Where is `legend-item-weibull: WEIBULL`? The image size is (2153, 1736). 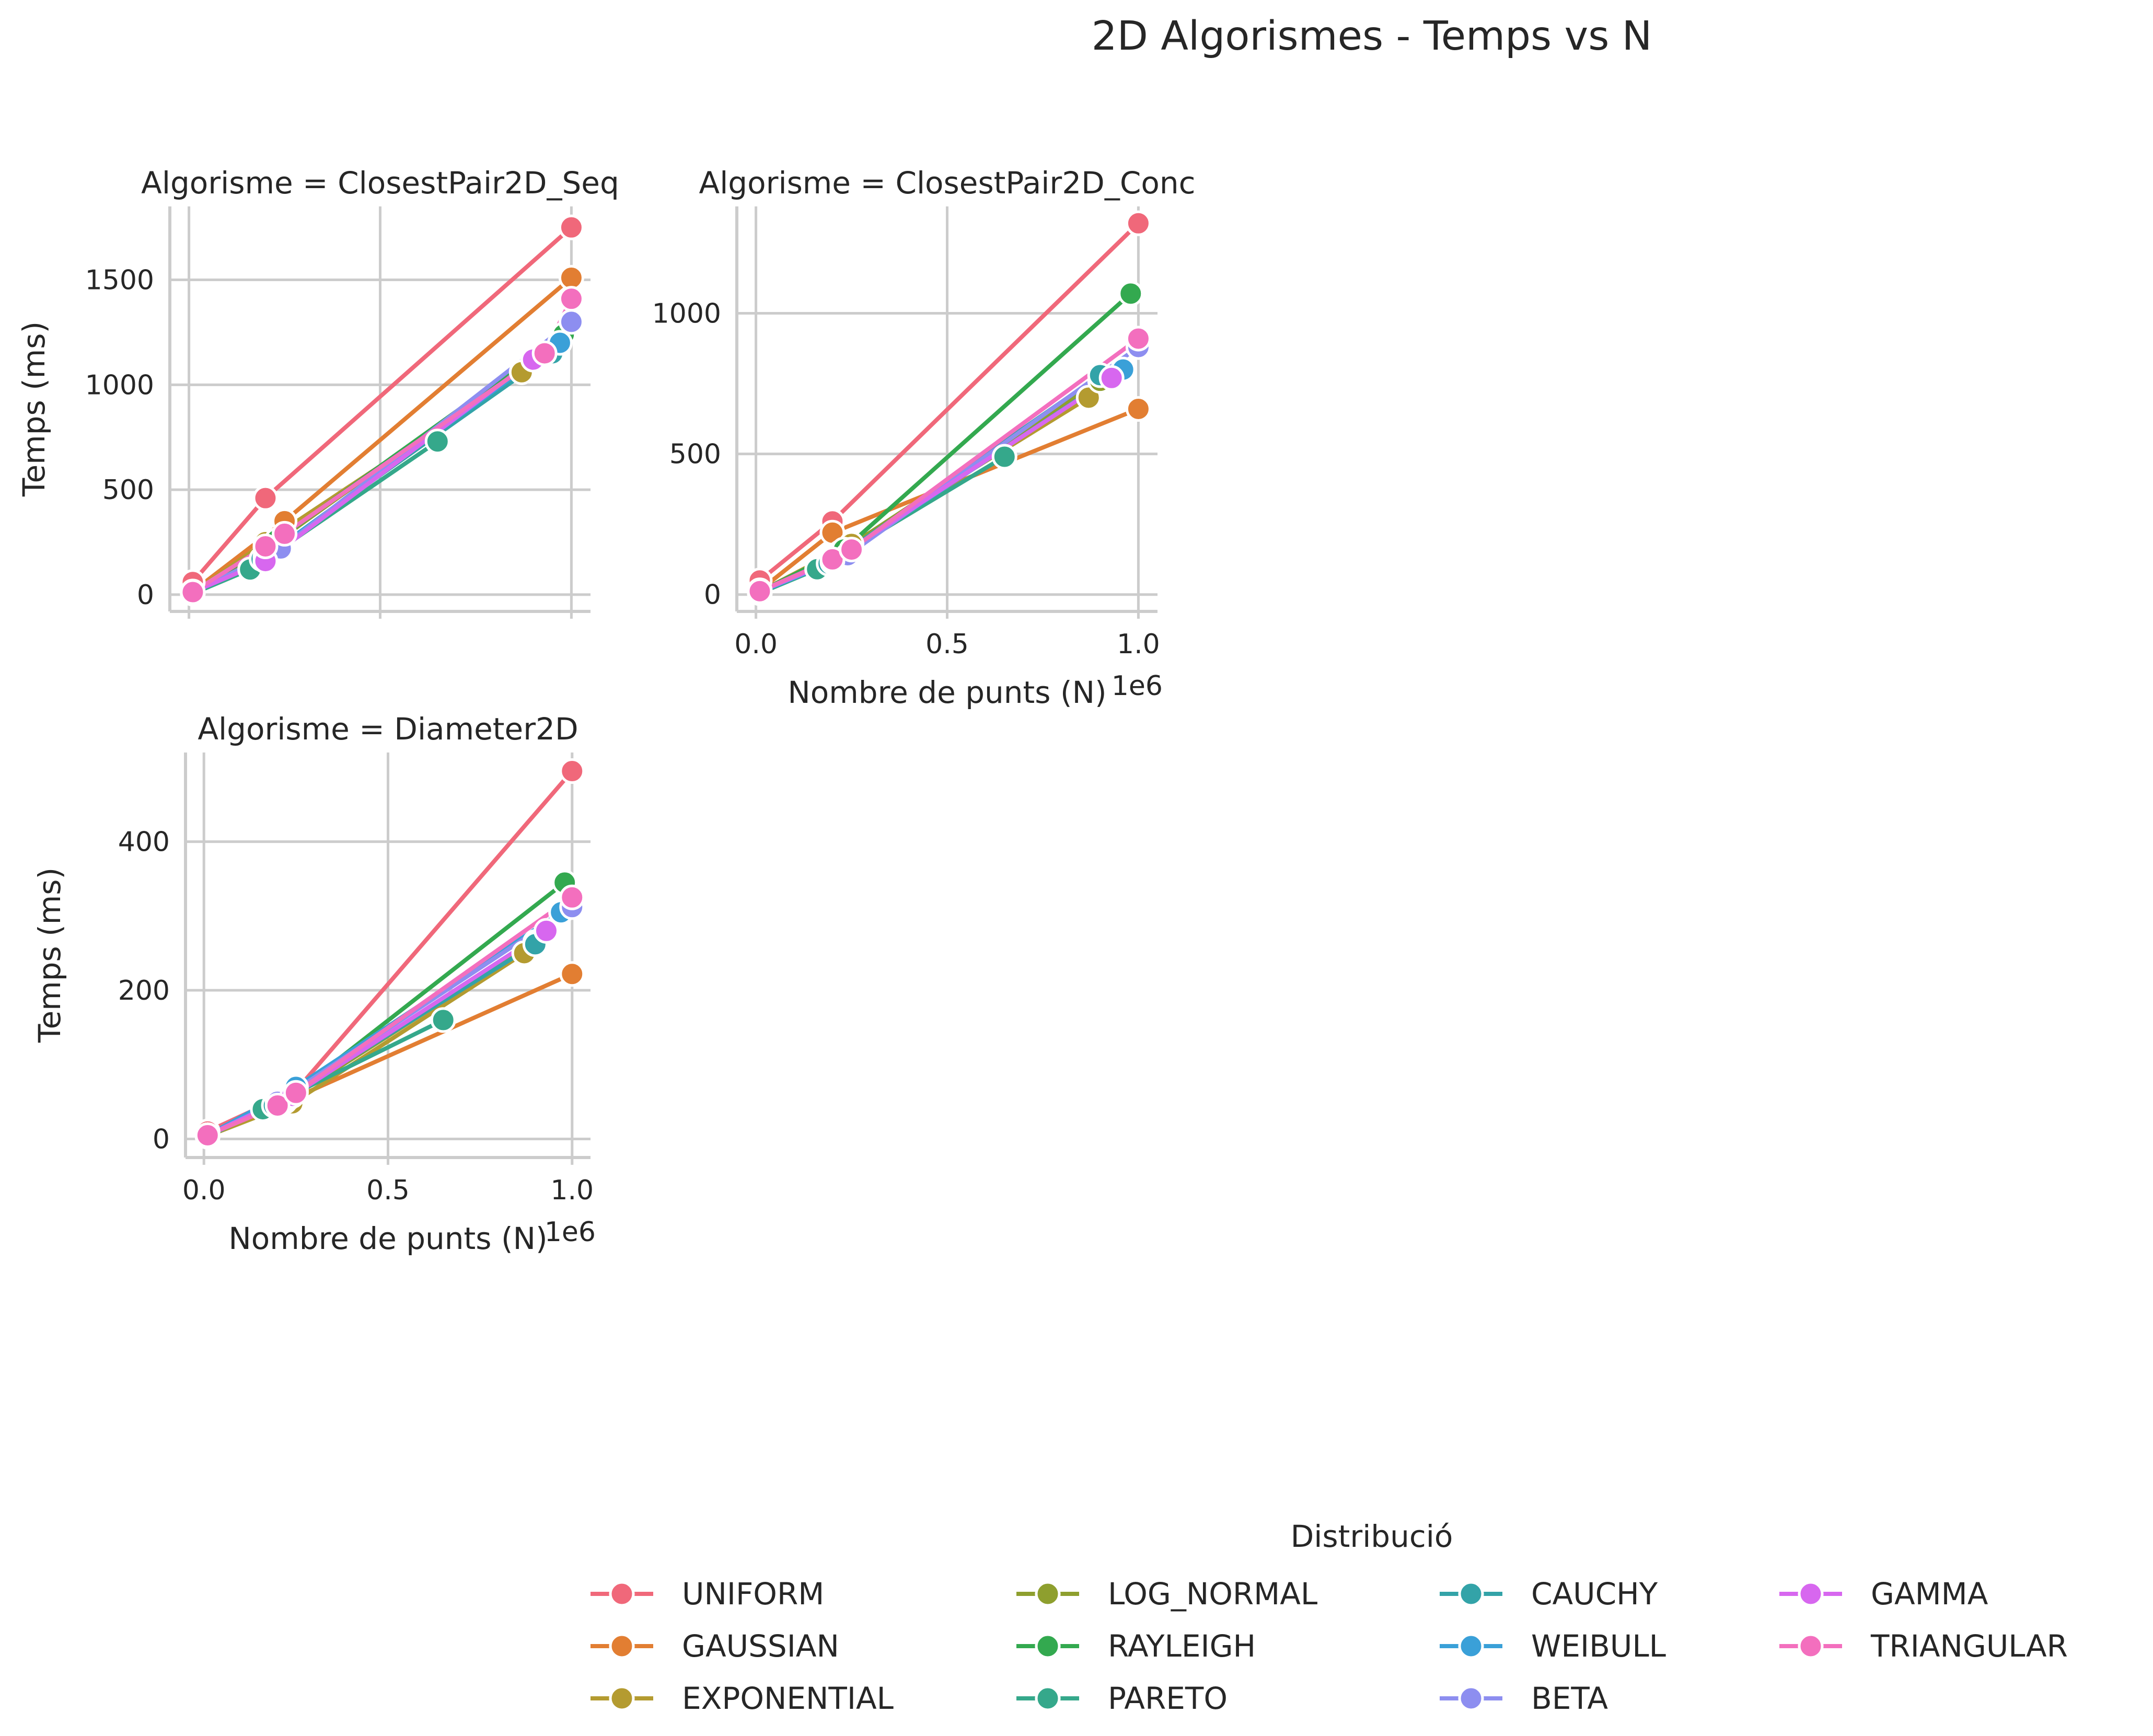 legend-item-weibull: WEIBULL is located at coordinates (1553, 1646).